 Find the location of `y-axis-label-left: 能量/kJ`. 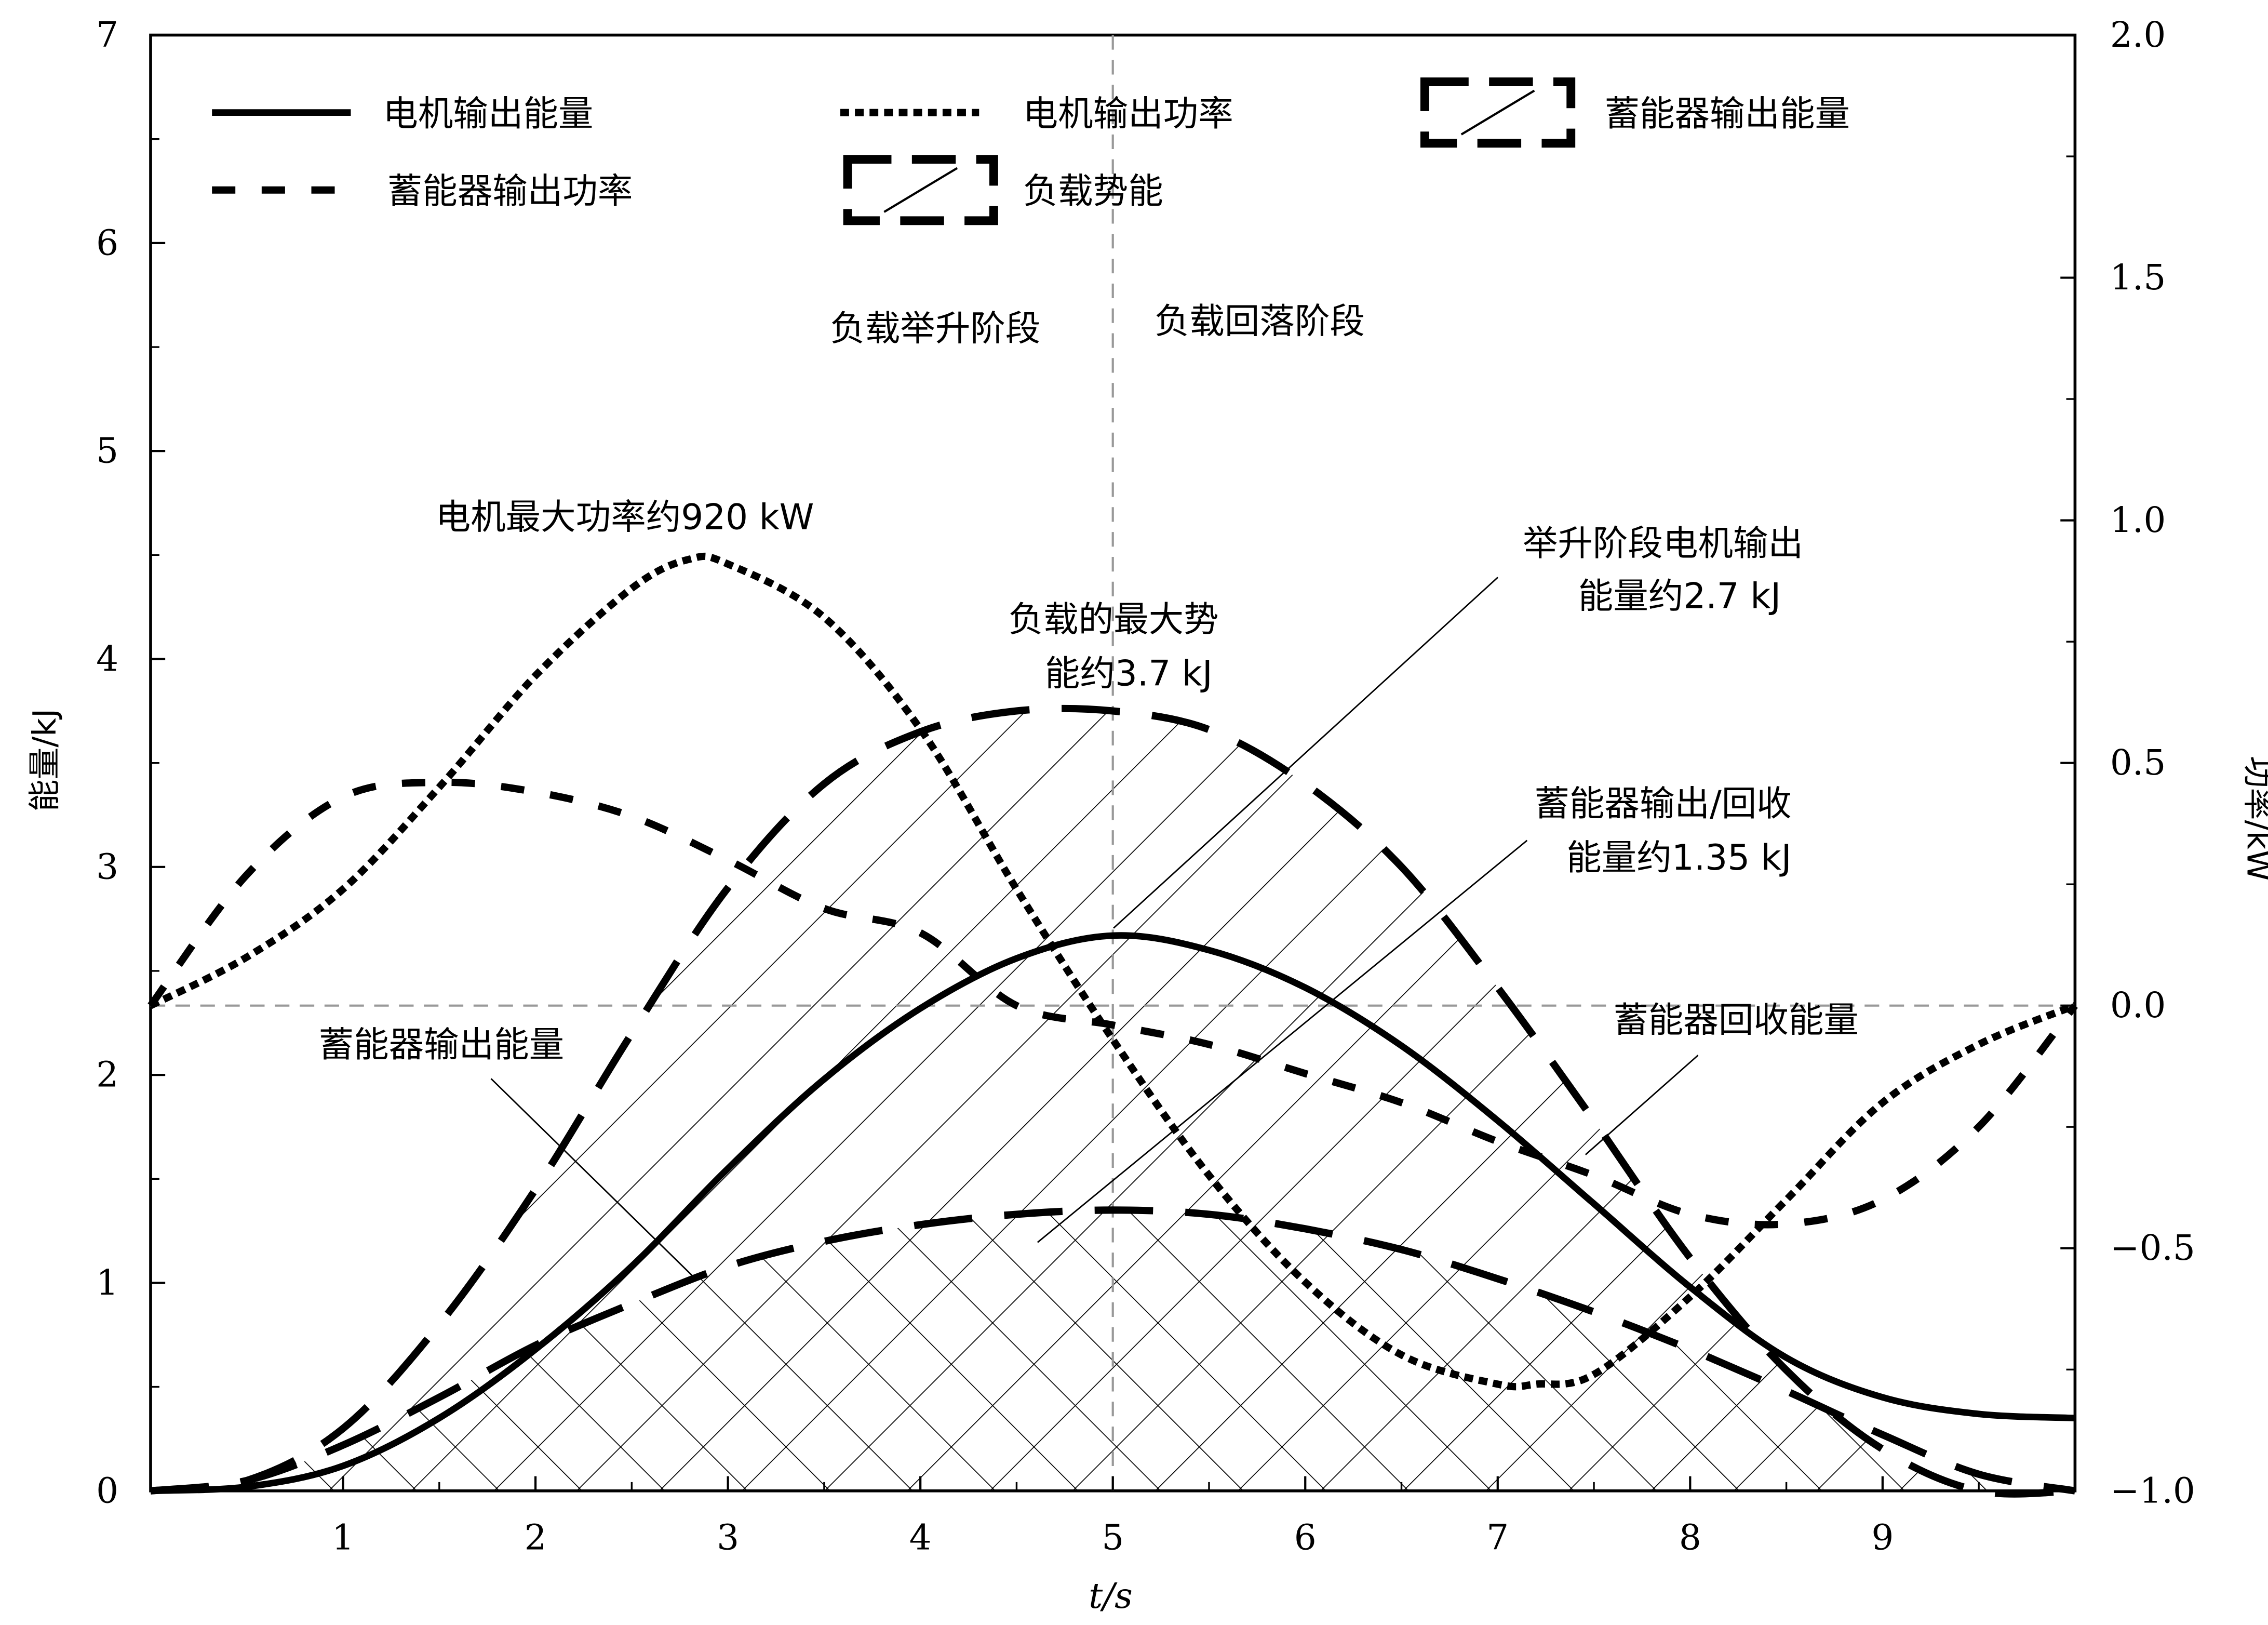

y-axis-label-left: 能量/kJ is located at coordinates (44, 760).